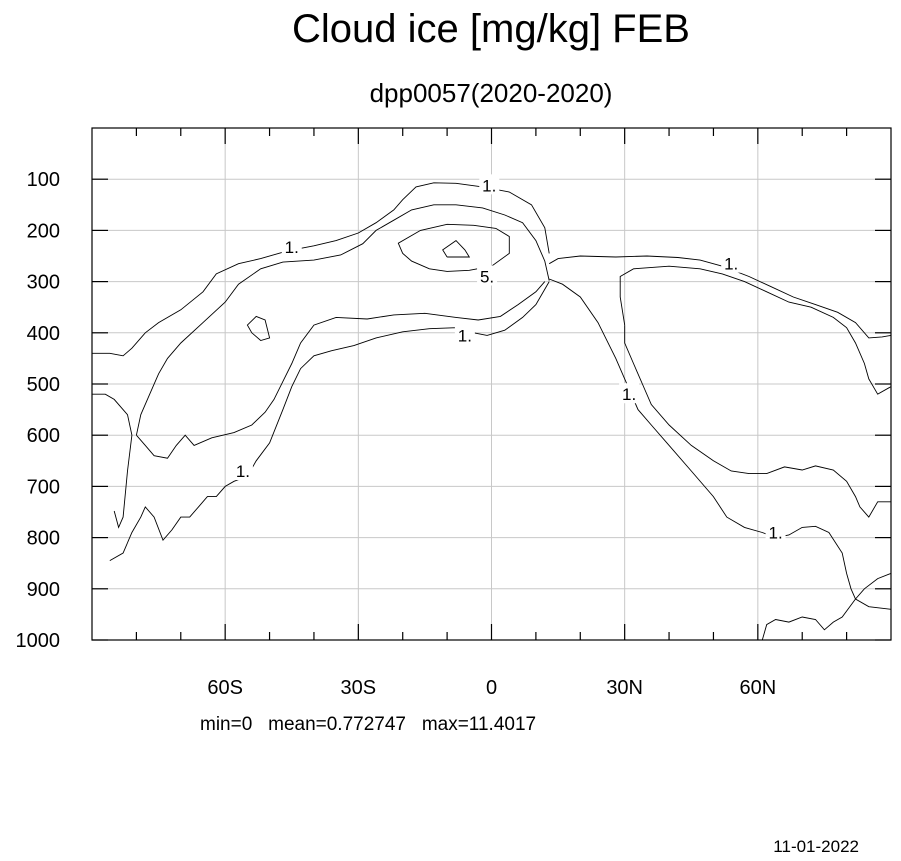  I want to click on chart-subtitle: dpp0057(2020-2020), so click(491, 93).